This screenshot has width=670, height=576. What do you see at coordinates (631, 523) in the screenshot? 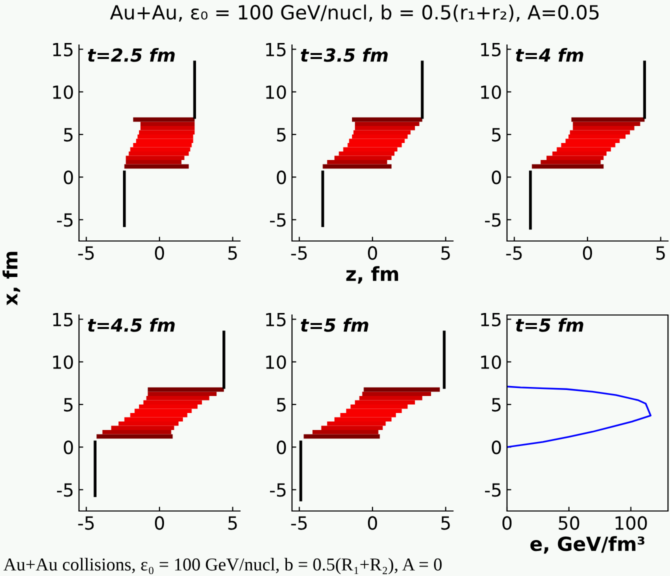
I see `x-tick-label: 100` at bounding box center [631, 523].